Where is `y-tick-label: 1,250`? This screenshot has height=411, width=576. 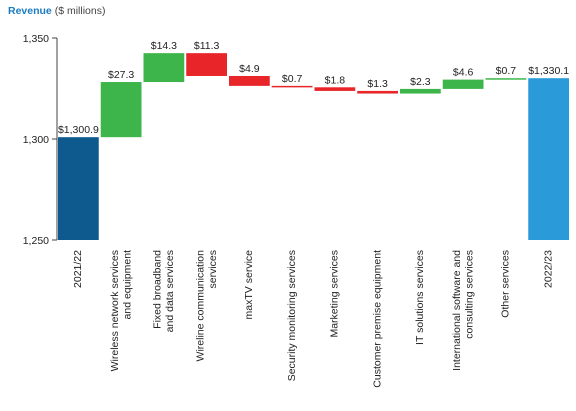 y-tick-label: 1,250 is located at coordinates (36, 241).